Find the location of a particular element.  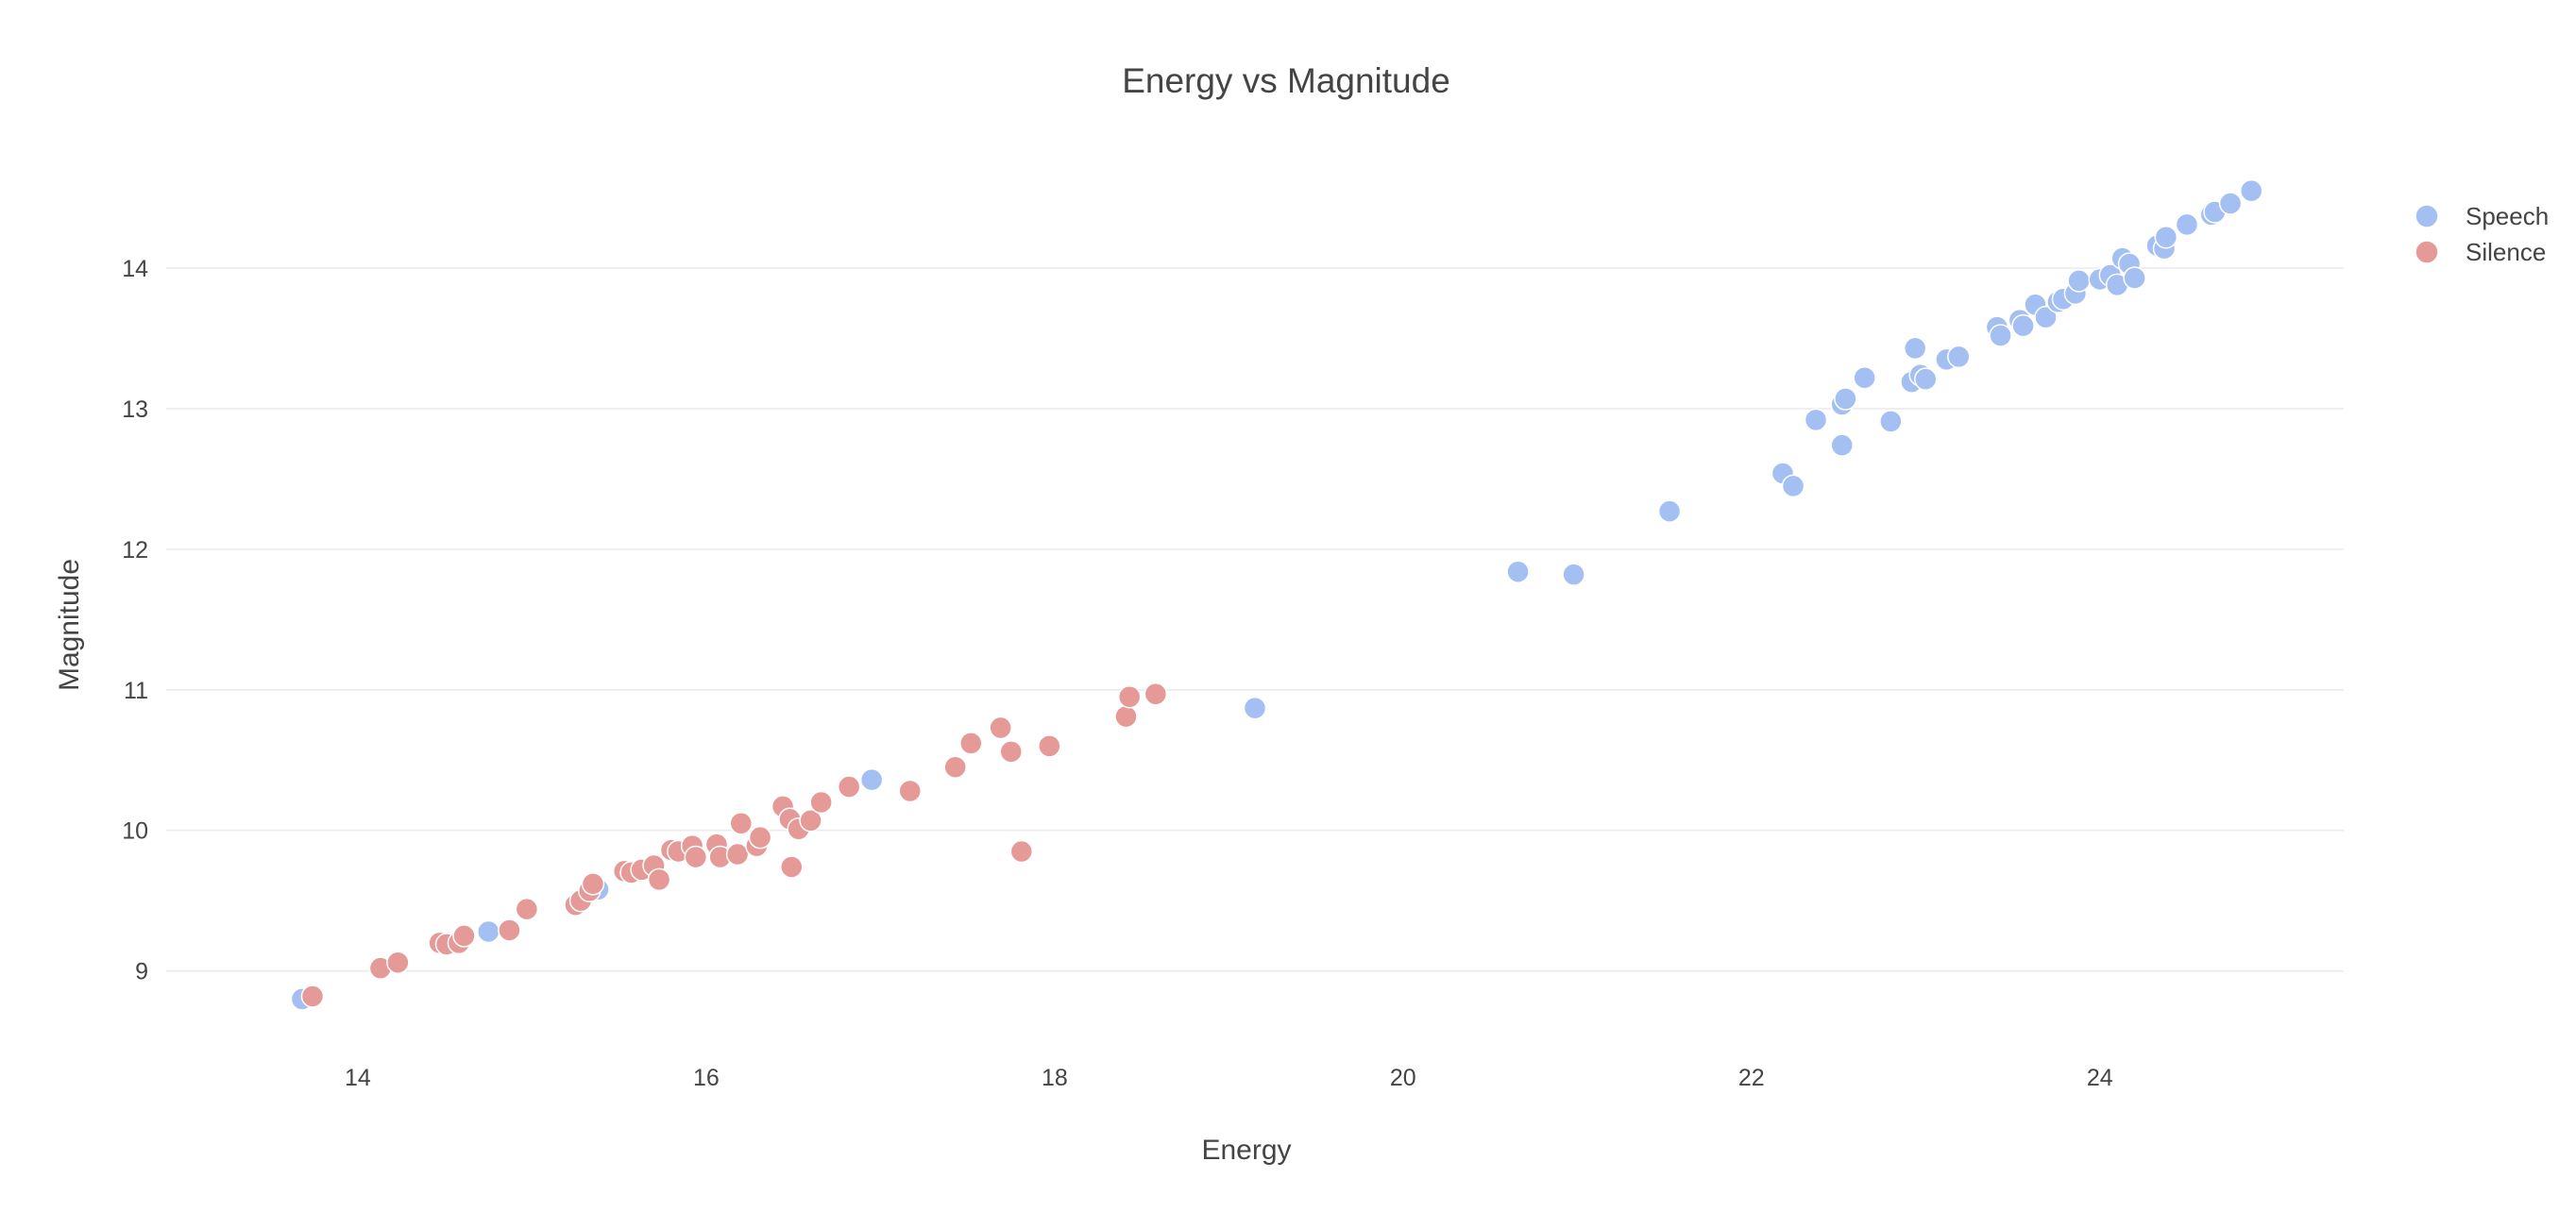

y-tick-label: 14 is located at coordinates (135, 269).